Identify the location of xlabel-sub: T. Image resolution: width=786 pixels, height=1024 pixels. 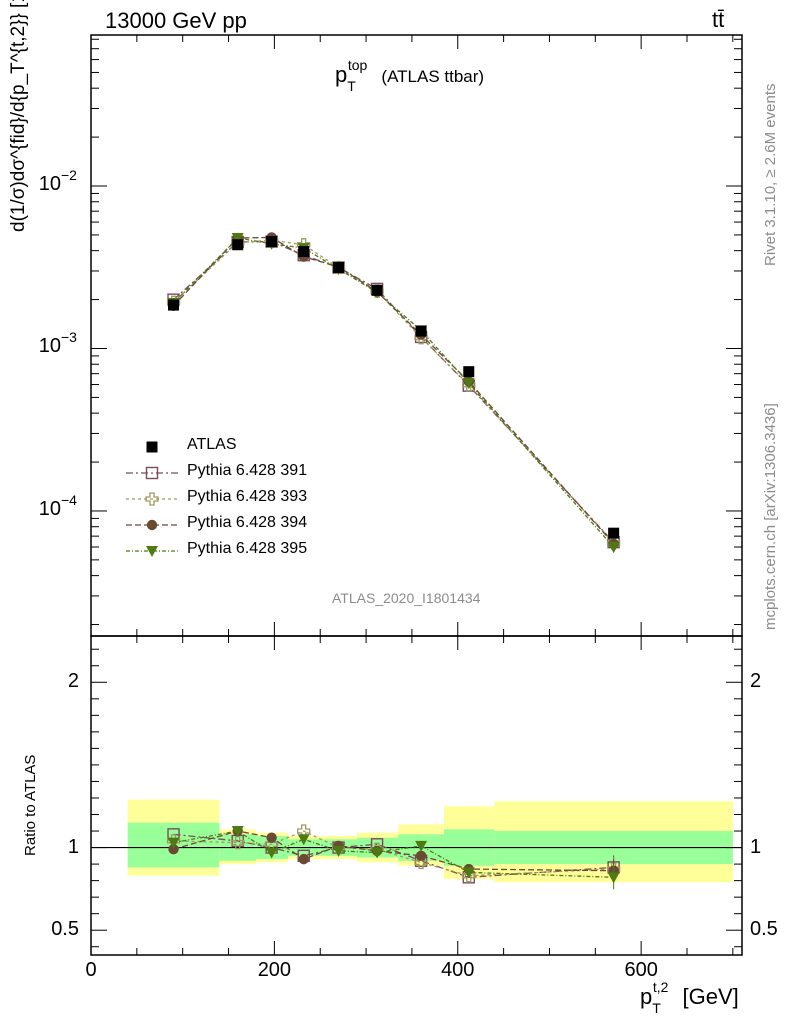
(656, 1008).